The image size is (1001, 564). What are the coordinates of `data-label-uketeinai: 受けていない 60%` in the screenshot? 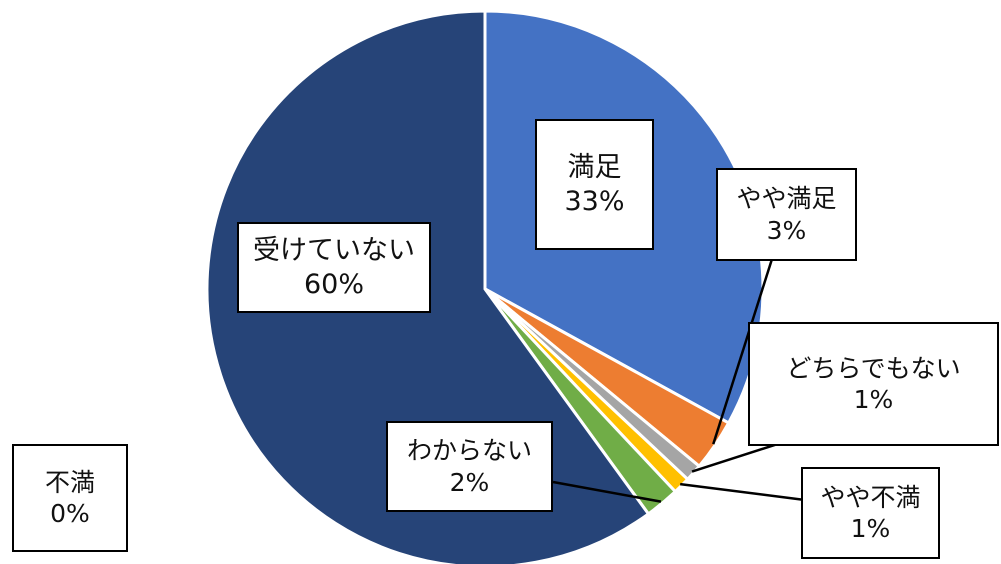 It's located at (334, 267).